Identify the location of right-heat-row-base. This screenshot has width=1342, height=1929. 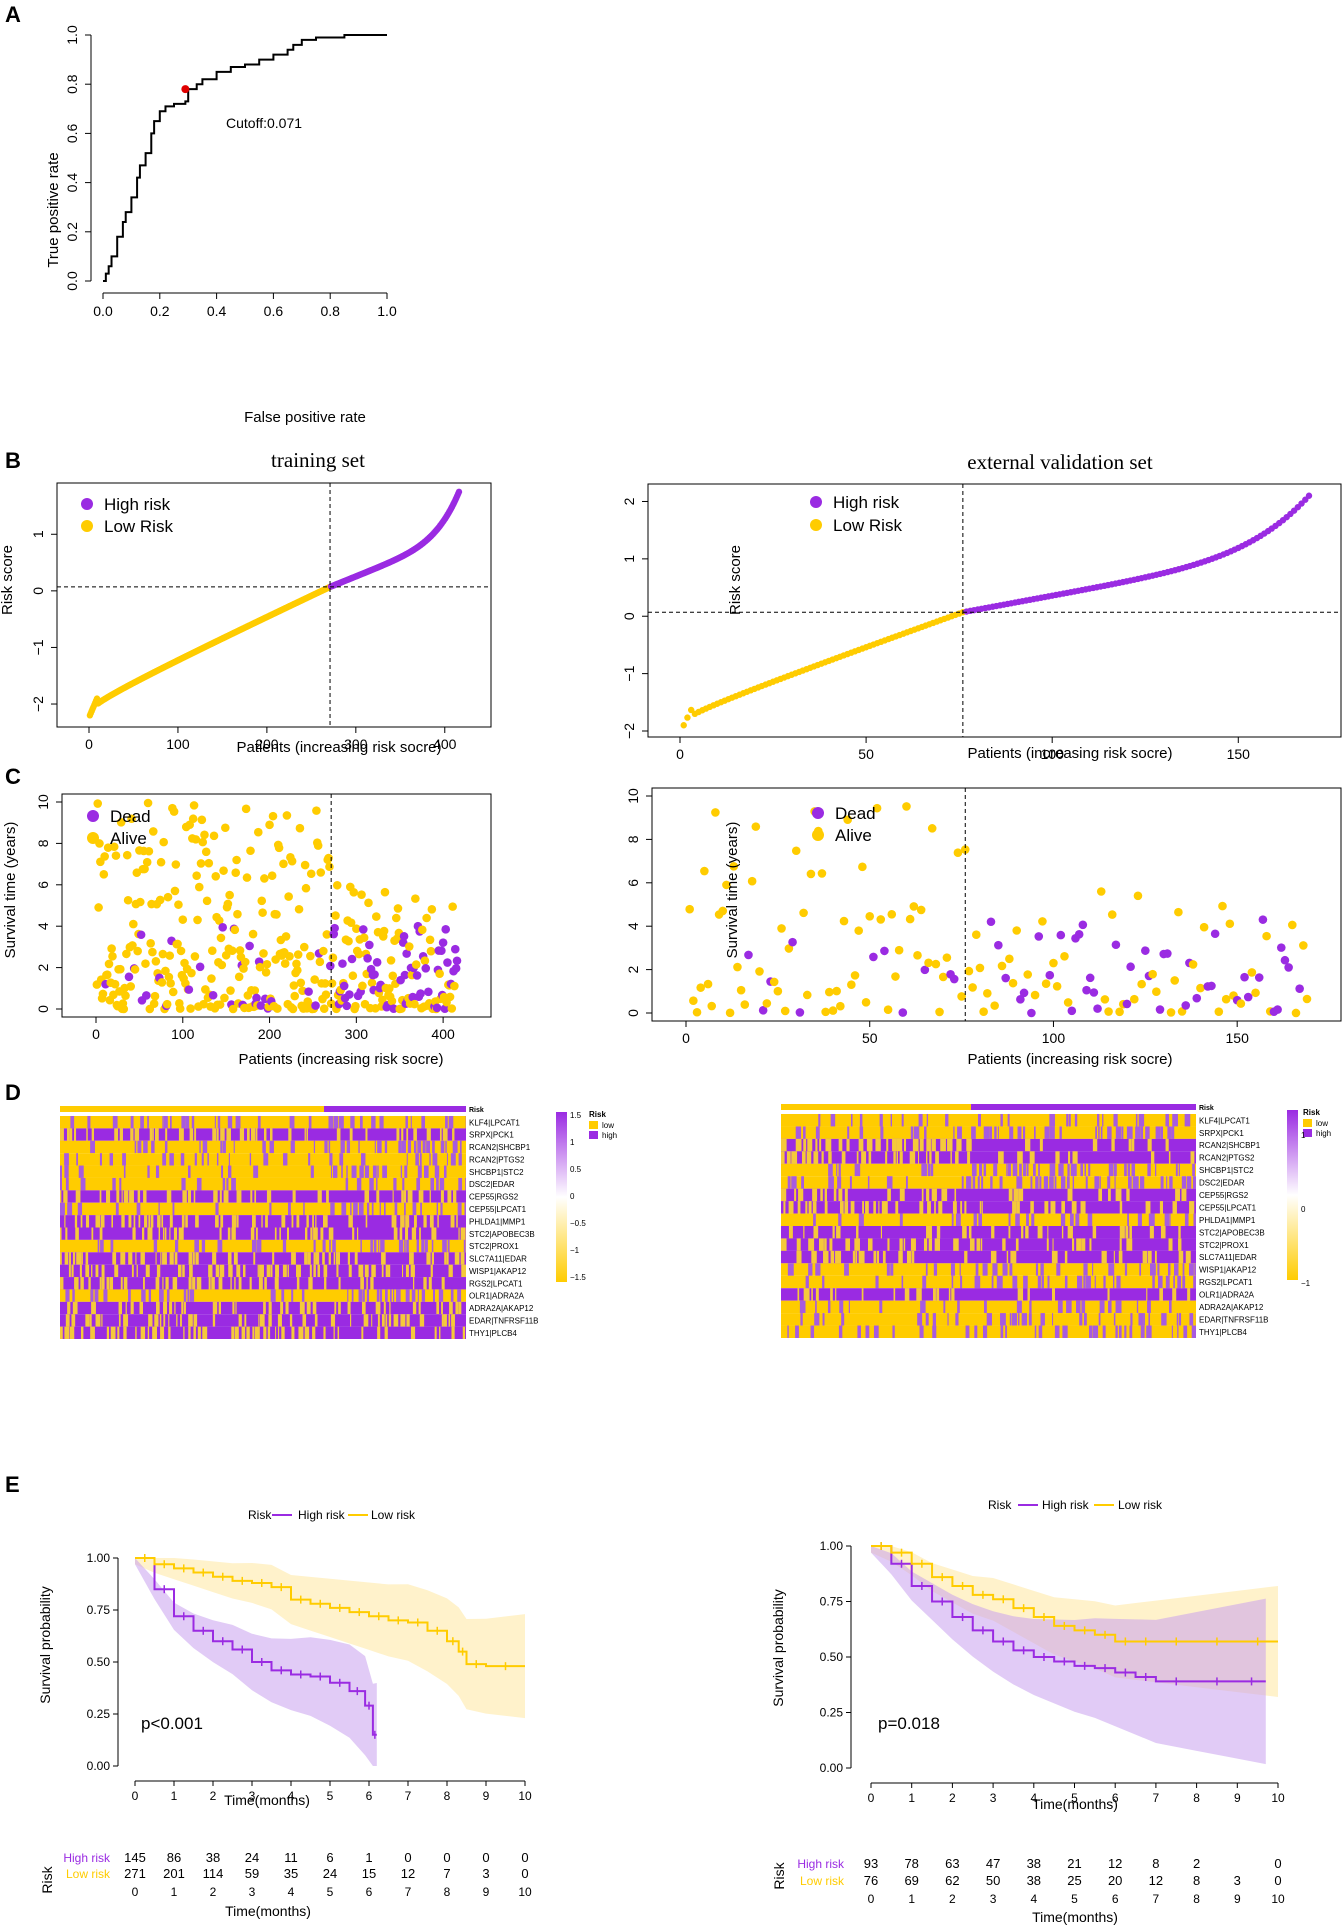
(988, 1120).